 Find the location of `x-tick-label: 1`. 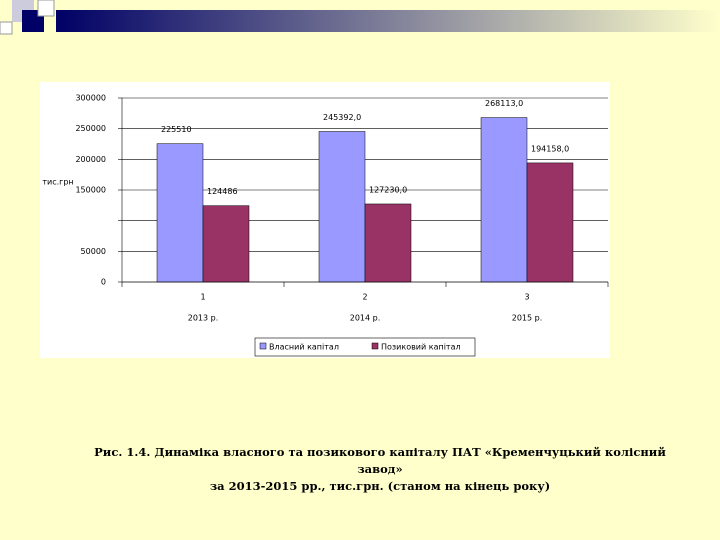

x-tick-label: 1 is located at coordinates (202, 297).